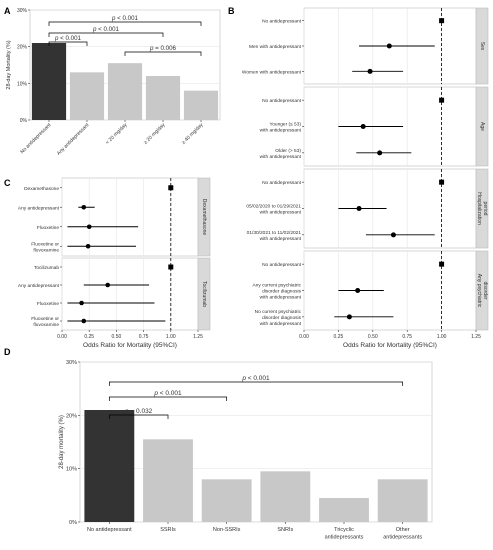  Describe the element at coordinates (231, 11) in the screenshot. I see `panel-letter-B: B` at that location.